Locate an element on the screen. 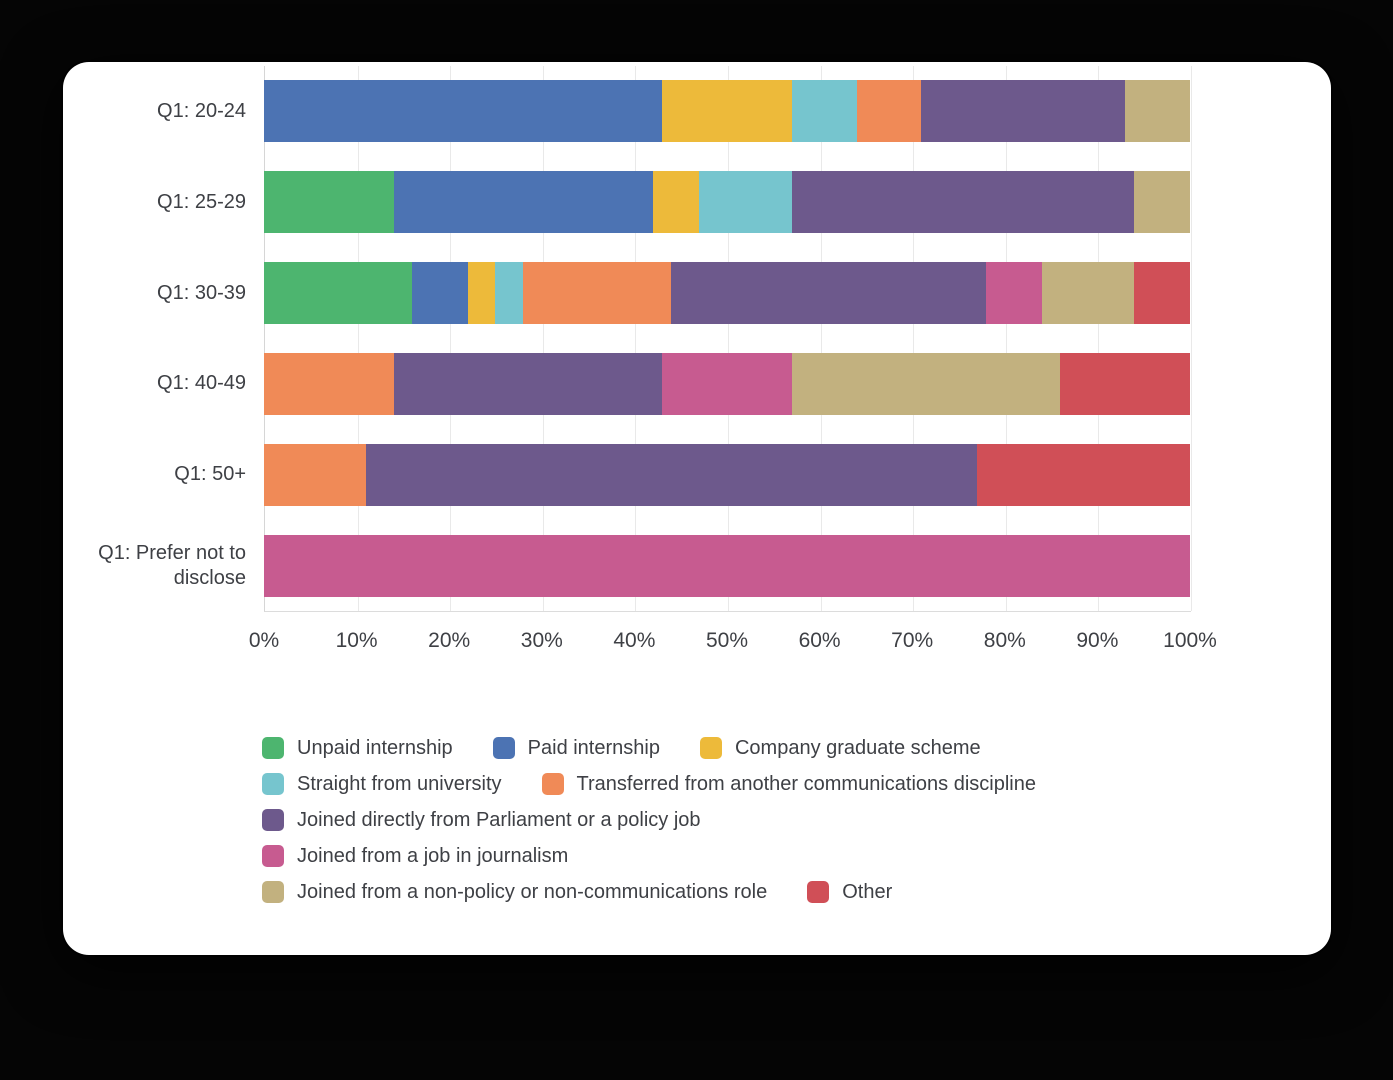 The width and height of the screenshot is (1393, 1080). legend-item: Company graduate scheme is located at coordinates (840, 748).